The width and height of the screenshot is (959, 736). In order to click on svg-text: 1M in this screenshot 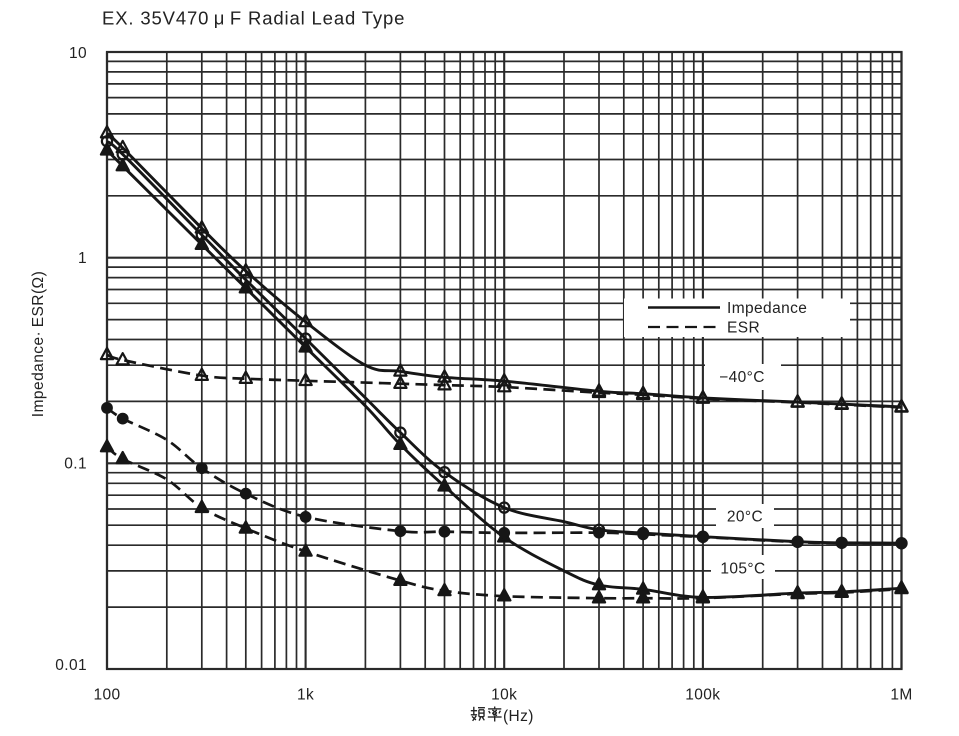, I will do `click(901, 695)`.